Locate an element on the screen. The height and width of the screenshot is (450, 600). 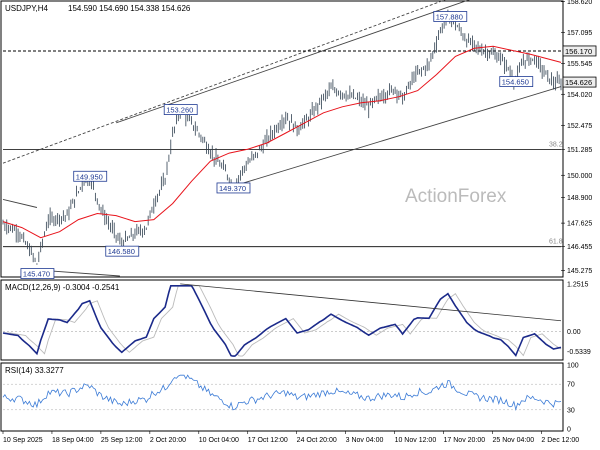
x-tick-label-1: 18 Sep 04:00 is located at coordinates (73, 440).